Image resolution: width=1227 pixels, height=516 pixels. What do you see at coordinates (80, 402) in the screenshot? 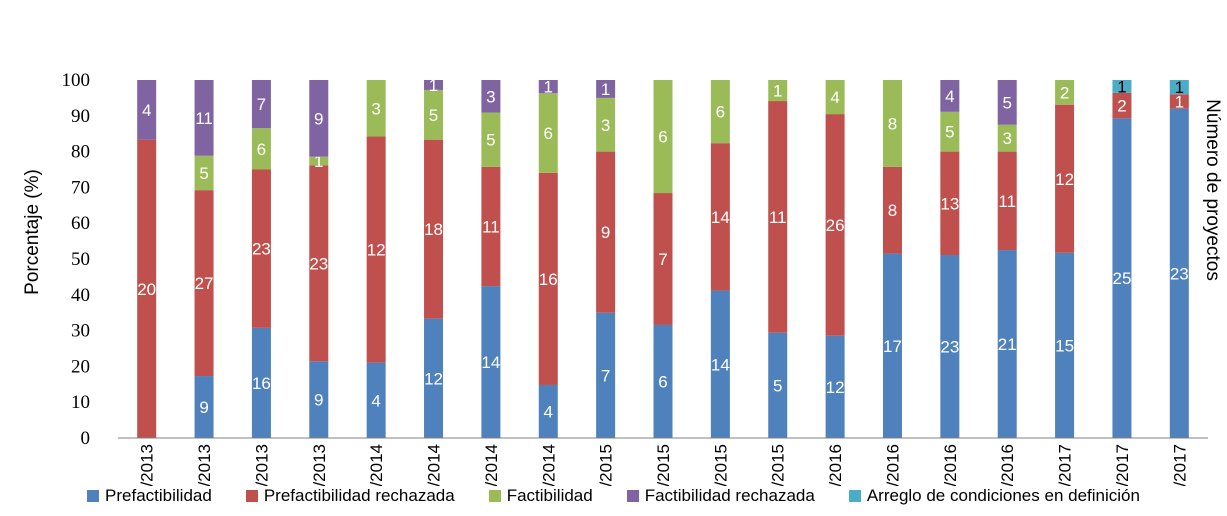
I see `y-tick-label: 10` at bounding box center [80, 402].